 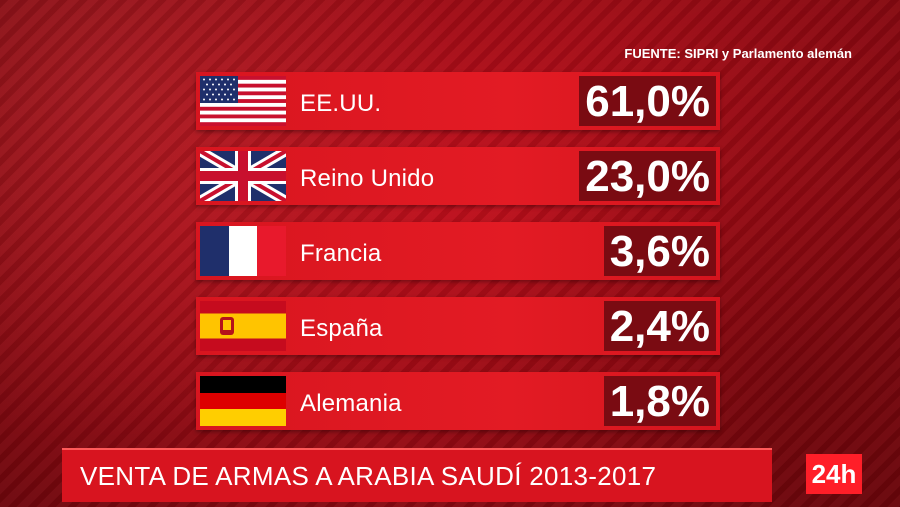 I want to click on country-label: Reino Unido, so click(x=367, y=178).